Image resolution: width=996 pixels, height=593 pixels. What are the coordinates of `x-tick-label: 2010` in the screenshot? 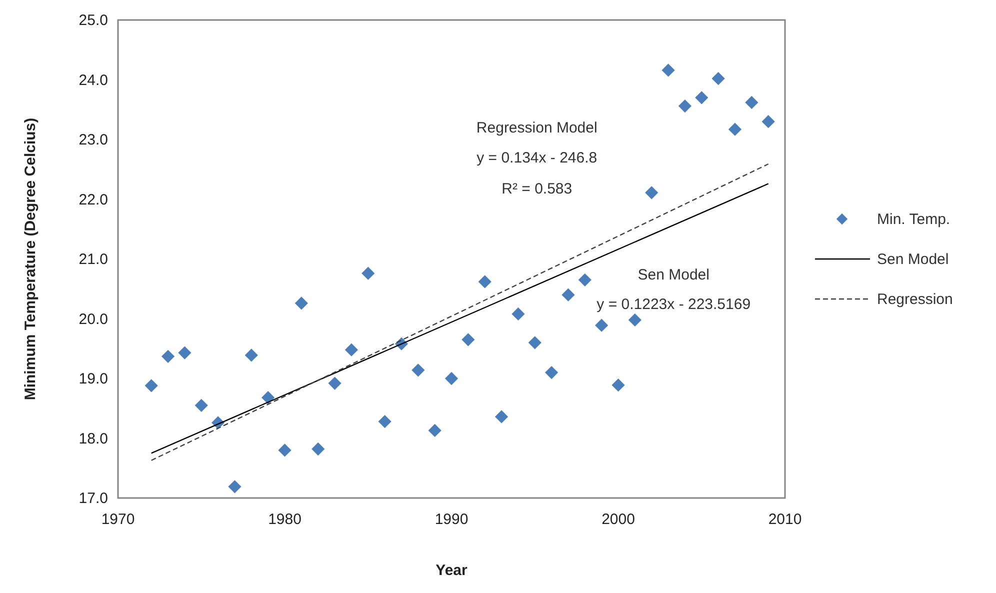 It's located at (785, 519).